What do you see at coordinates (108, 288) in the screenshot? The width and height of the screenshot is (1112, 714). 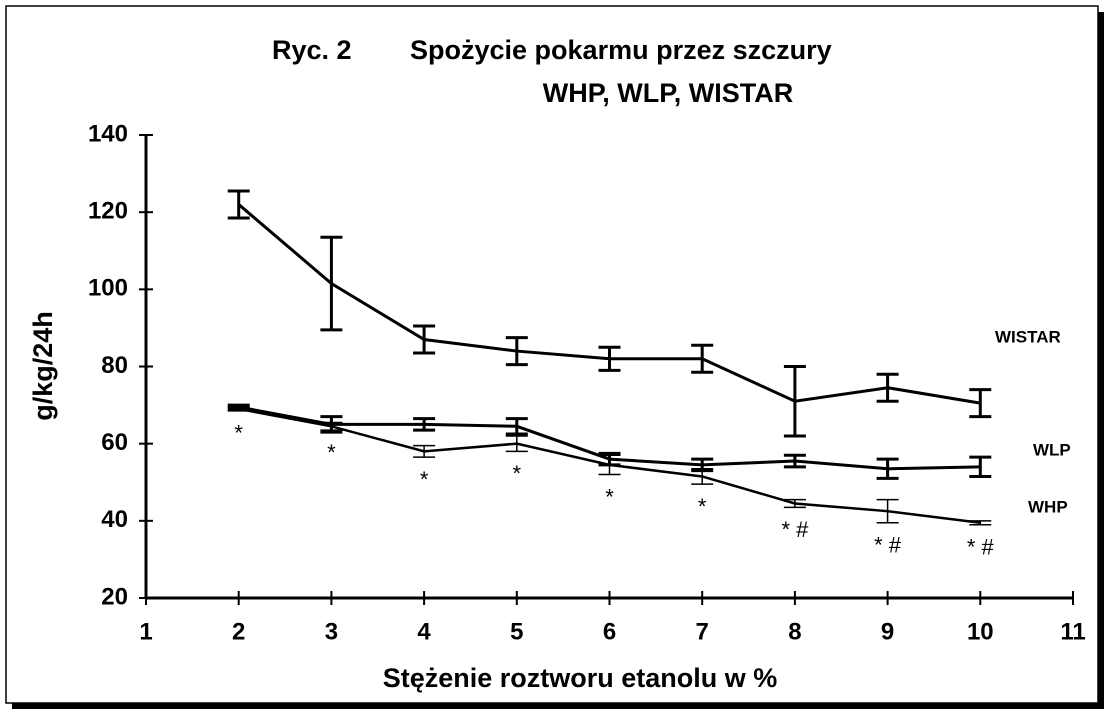 I see `y-tick-label: 100` at bounding box center [108, 288].